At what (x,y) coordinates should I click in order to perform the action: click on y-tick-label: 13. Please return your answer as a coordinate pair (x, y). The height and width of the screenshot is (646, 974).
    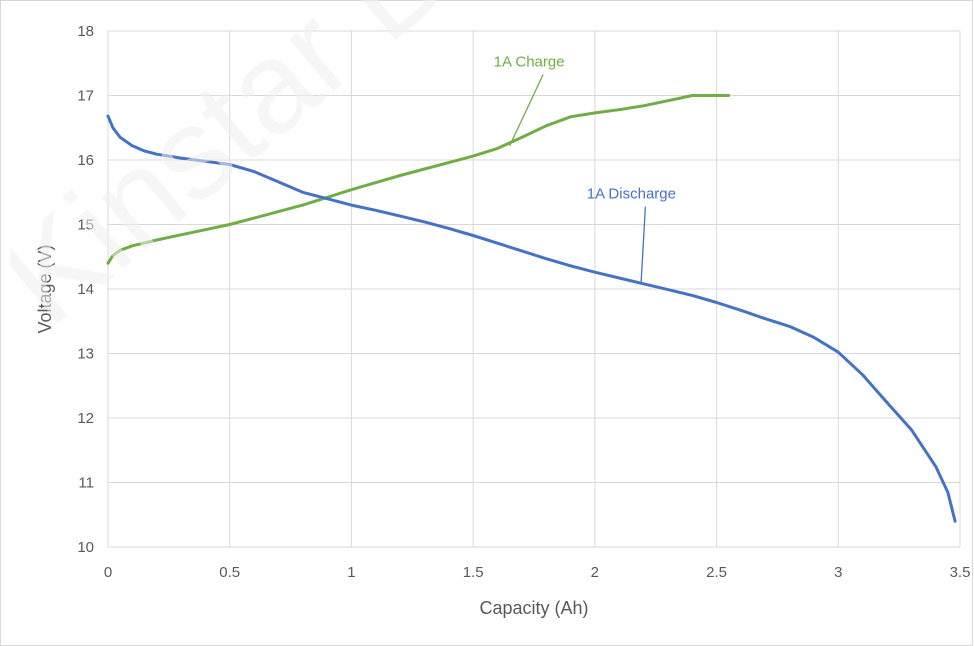
    Looking at the image, I should click on (85, 354).